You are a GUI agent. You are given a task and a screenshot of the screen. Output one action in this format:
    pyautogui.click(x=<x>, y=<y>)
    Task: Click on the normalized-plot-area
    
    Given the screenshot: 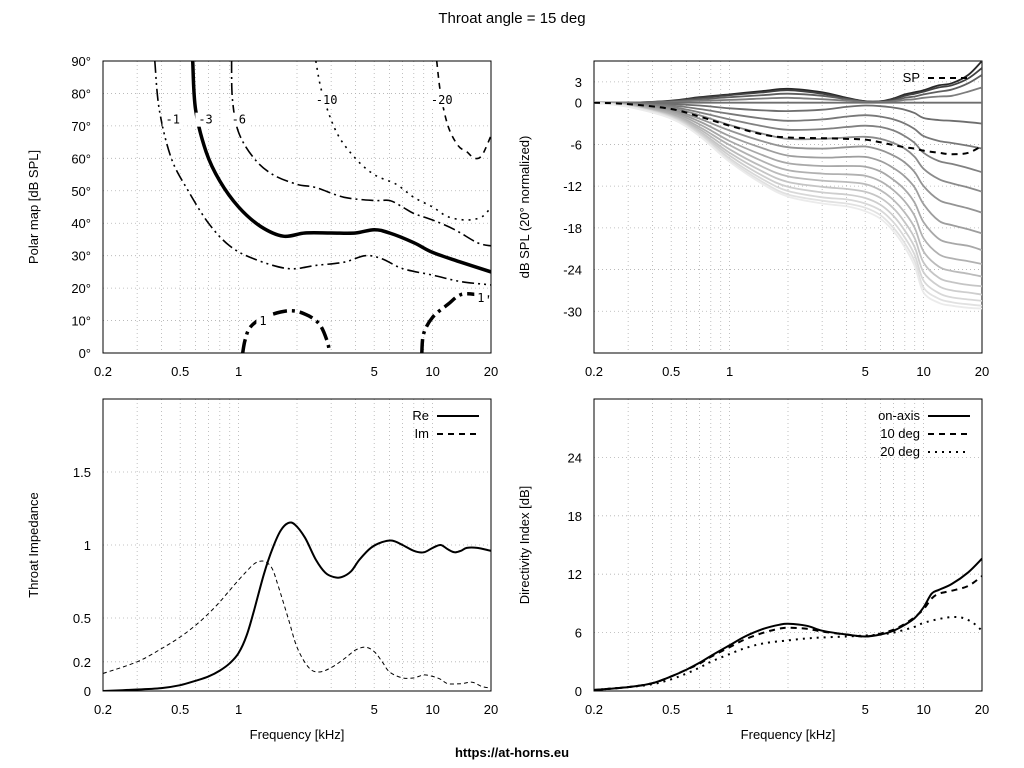 What is the action you would take?
    pyautogui.click(x=788, y=185)
    